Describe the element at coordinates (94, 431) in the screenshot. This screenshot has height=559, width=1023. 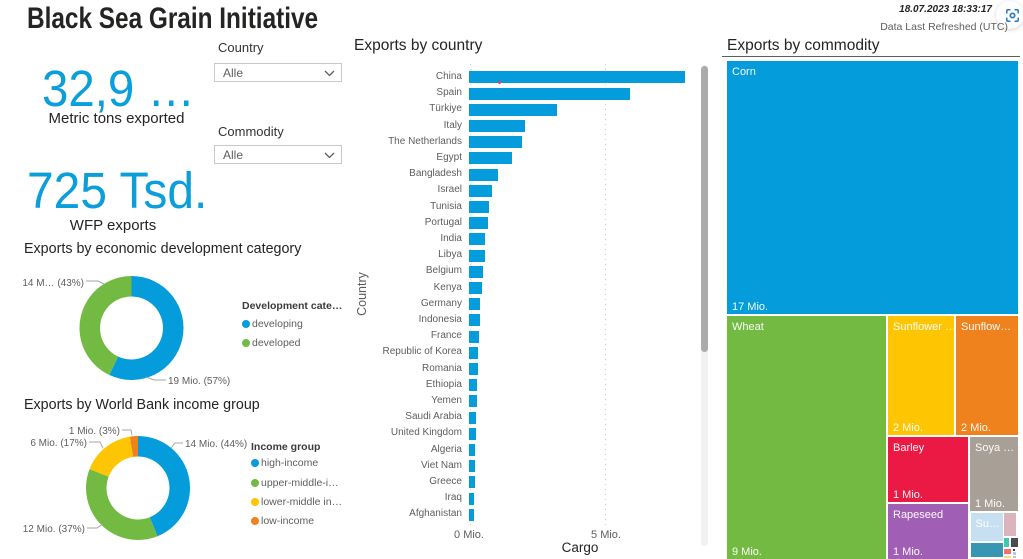
I see `svg-text: 1 Mio. (3%)` at that location.